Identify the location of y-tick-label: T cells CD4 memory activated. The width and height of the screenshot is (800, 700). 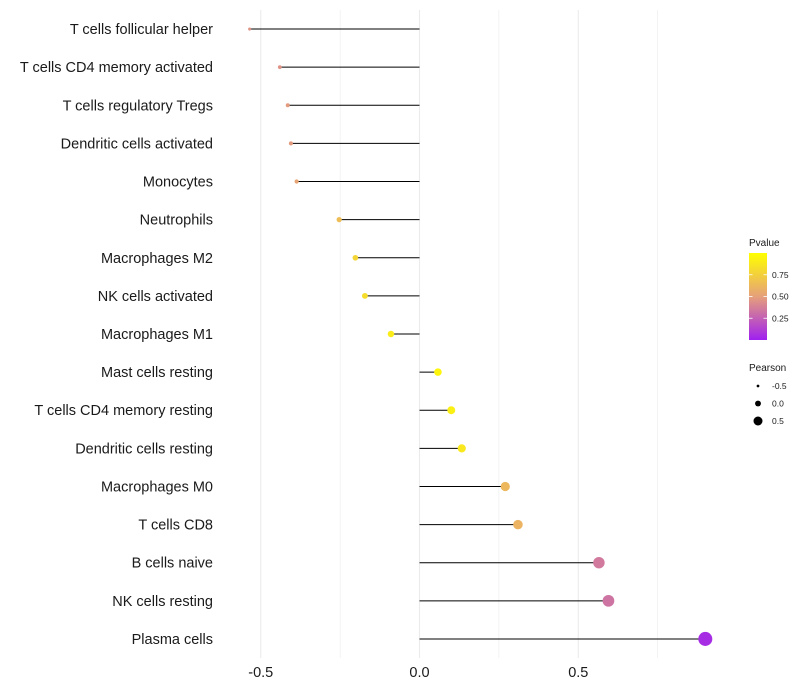
(116, 68).